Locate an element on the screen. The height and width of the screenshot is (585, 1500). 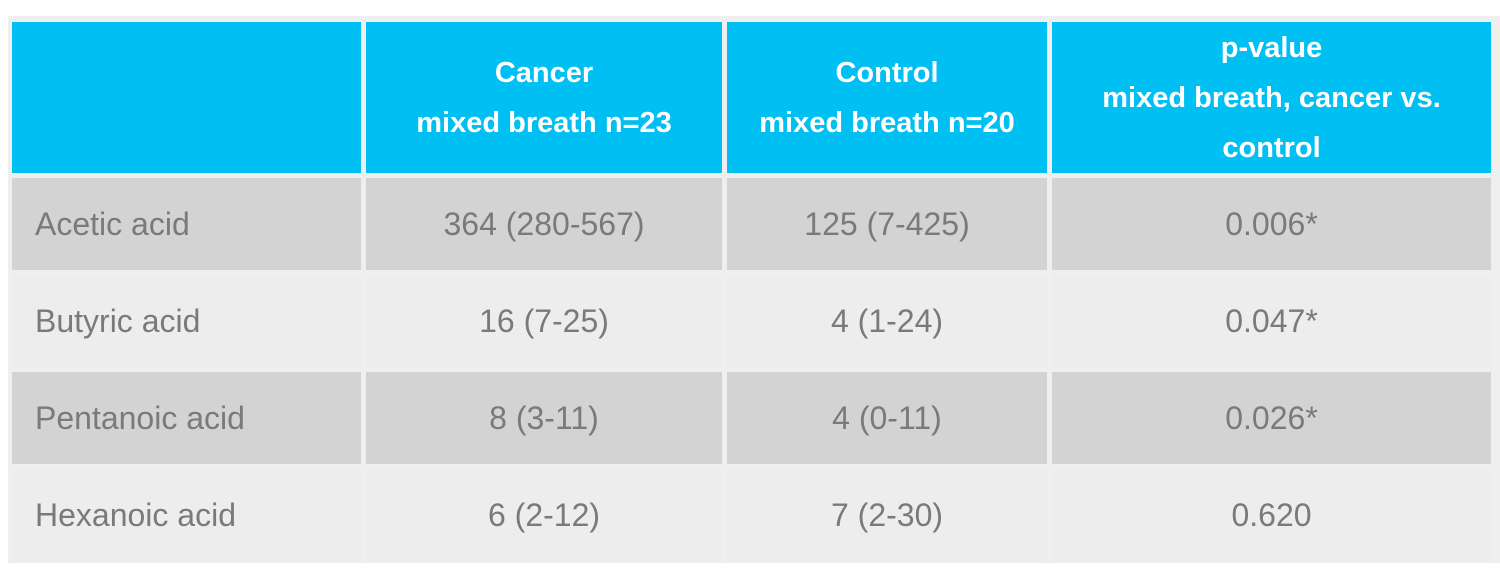
header-compound-empty is located at coordinates (186, 97).